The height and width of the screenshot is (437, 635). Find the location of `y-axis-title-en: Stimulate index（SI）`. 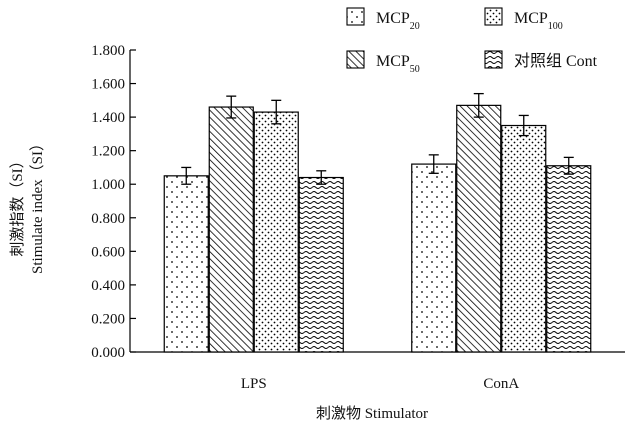

y-axis-title-en: Stimulate index（SI） is located at coordinates (37, 205).